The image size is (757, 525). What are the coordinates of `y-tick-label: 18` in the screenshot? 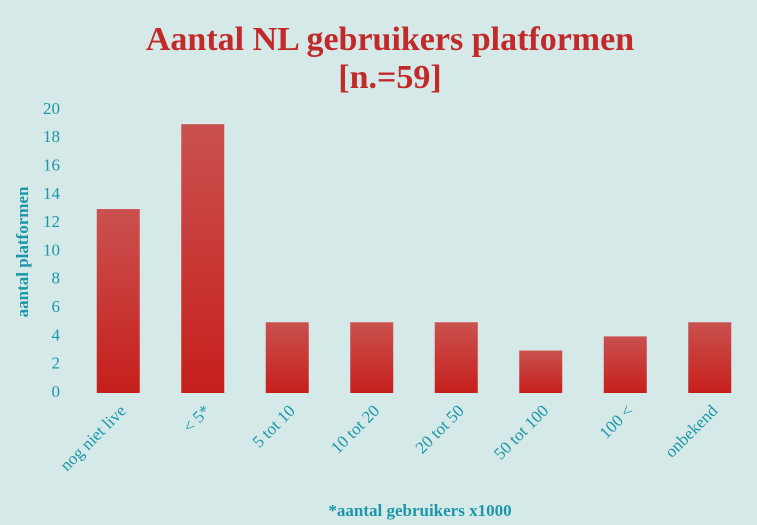 It's located at (51, 136).